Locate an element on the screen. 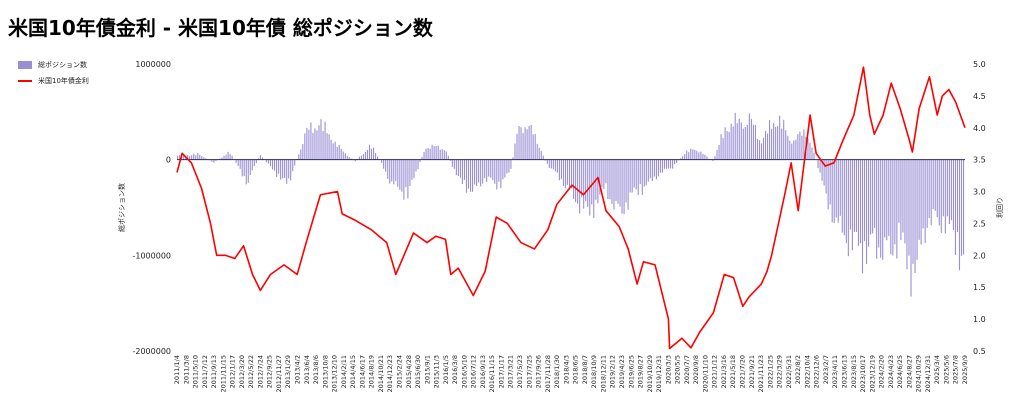 The image size is (1024, 415). right-tick-label: 1.5 is located at coordinates (979, 287).